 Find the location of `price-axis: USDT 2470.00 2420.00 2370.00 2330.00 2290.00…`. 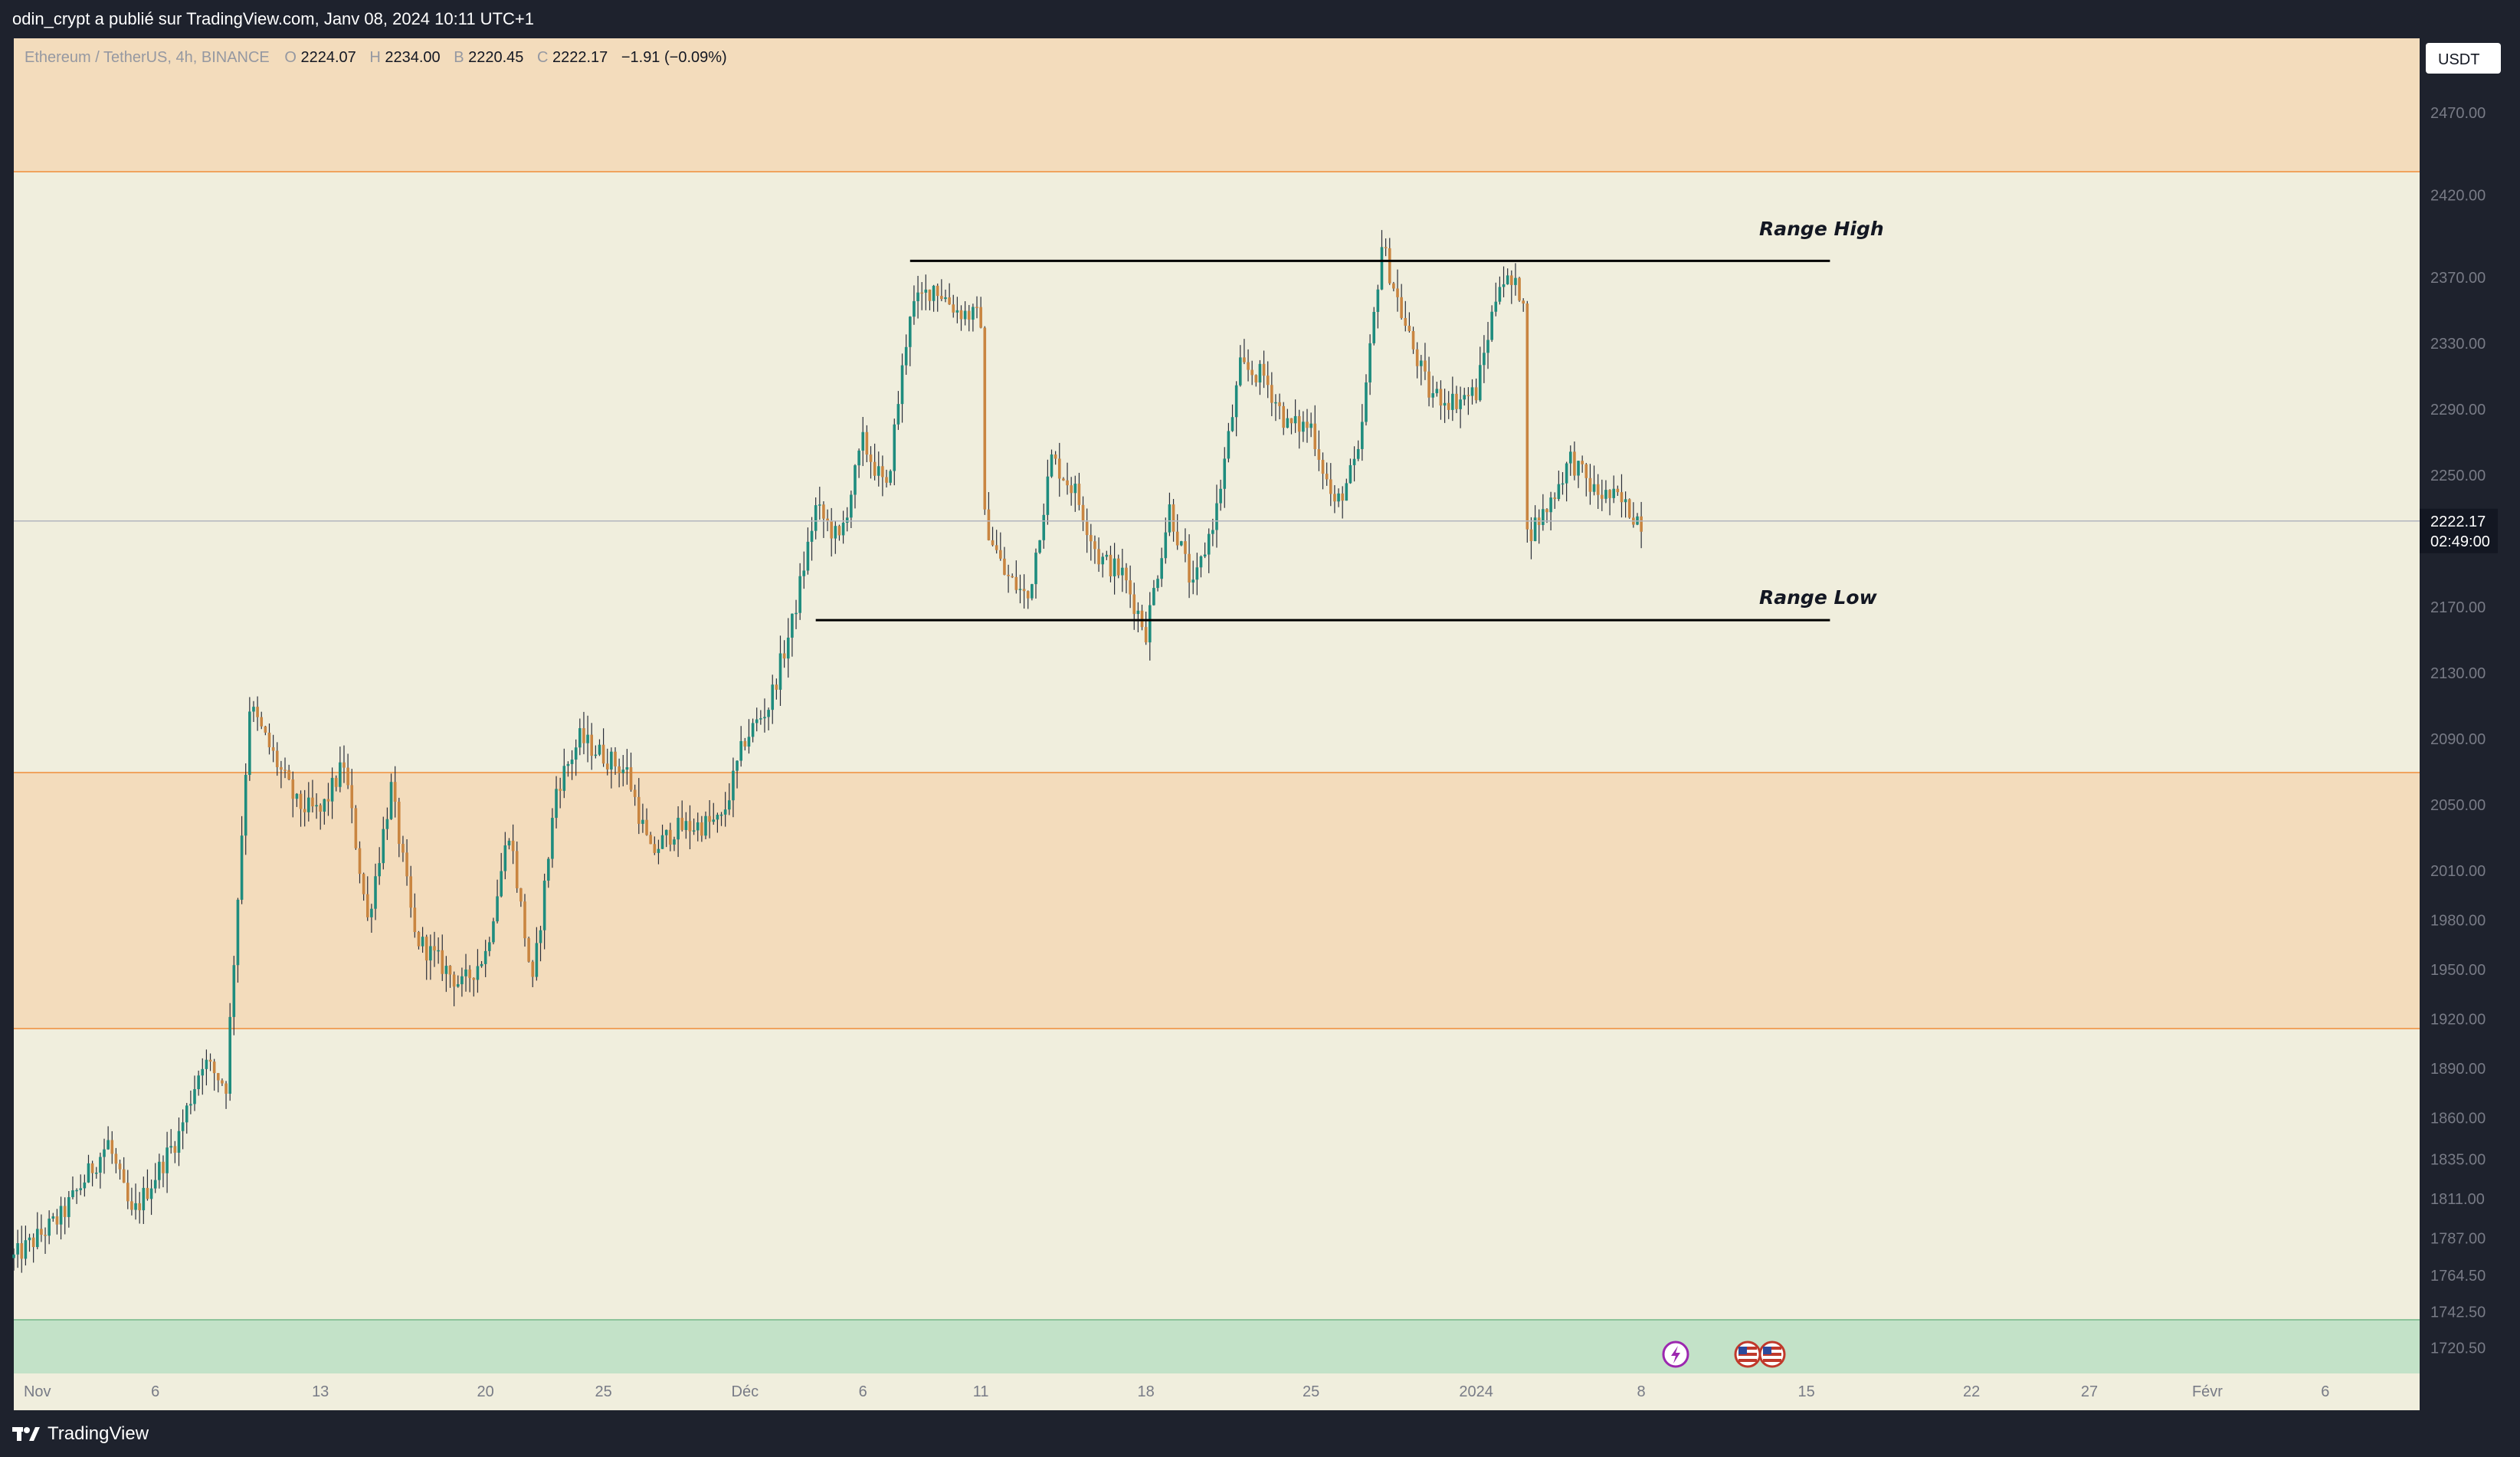

price-axis: USDT 2470.00 2420.00 2370.00 2330.00 2290.00… is located at coordinates (2470, 705).